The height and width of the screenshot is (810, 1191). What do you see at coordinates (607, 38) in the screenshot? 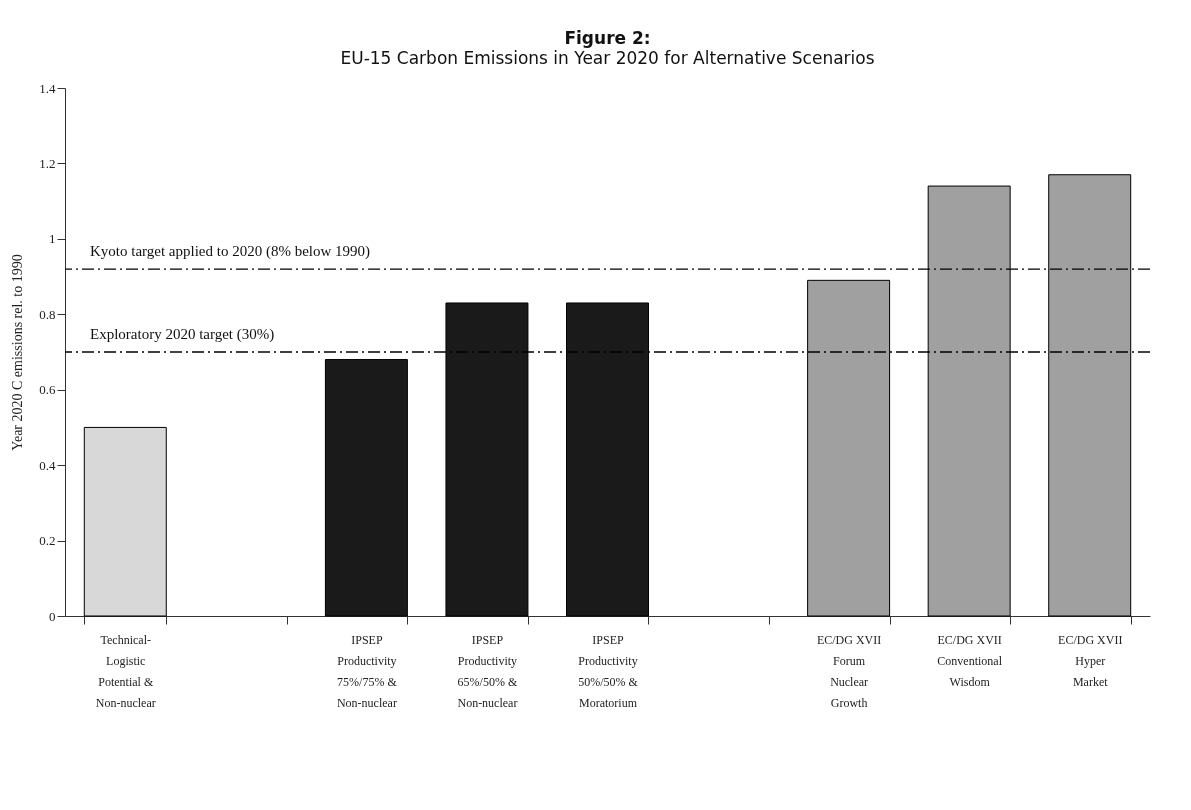
I see `chart-title: Figure 2:` at bounding box center [607, 38].